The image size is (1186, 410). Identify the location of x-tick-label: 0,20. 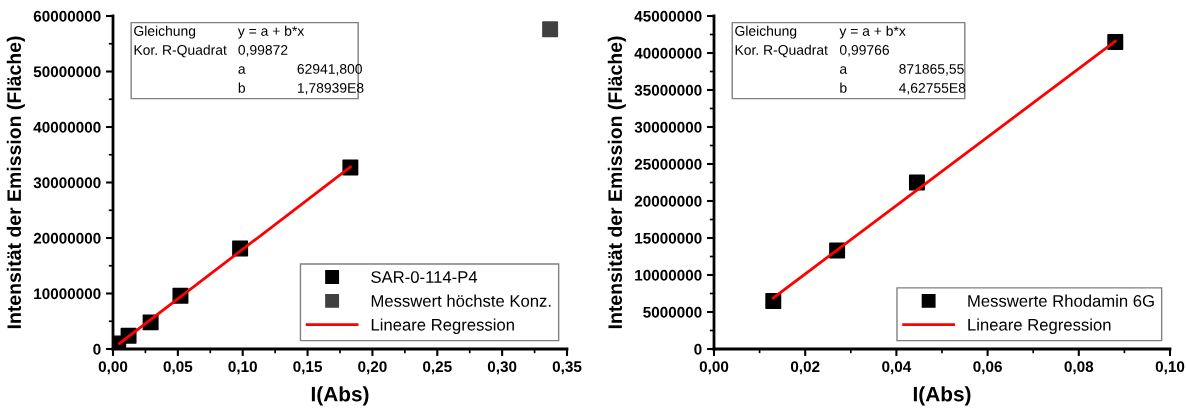
(372, 368).